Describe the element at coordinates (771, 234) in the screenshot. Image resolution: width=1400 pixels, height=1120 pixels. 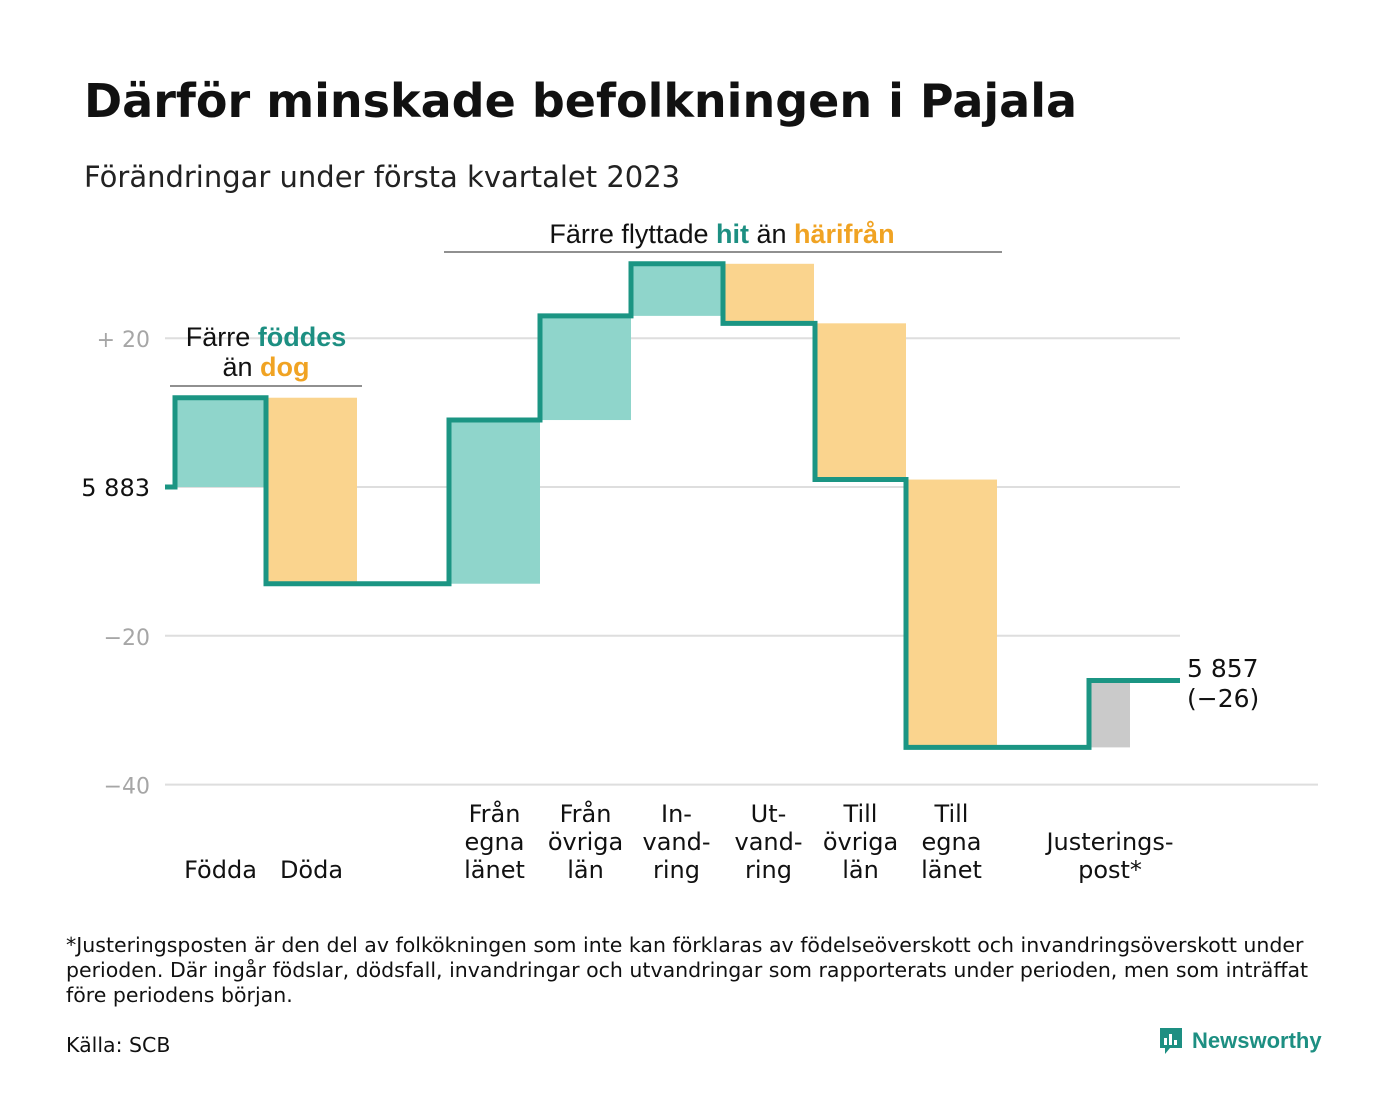
I see `migration-ann-text-c: än` at that location.